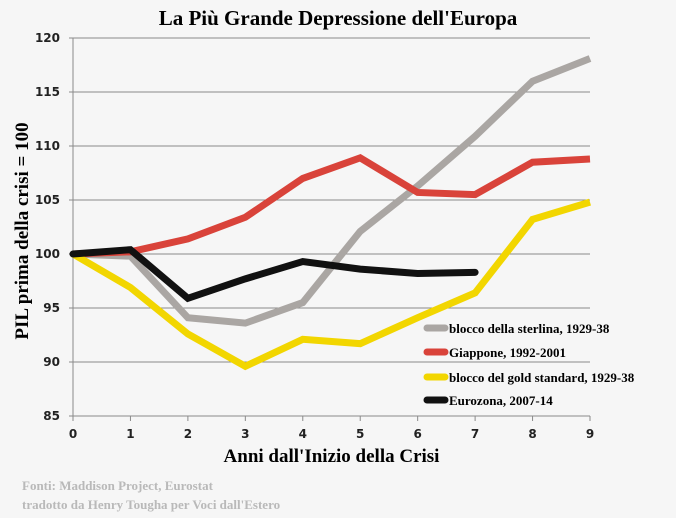  What do you see at coordinates (529, 328) in the screenshot?
I see `legend-label: blocco della sterlina, 1929-38` at bounding box center [529, 328].